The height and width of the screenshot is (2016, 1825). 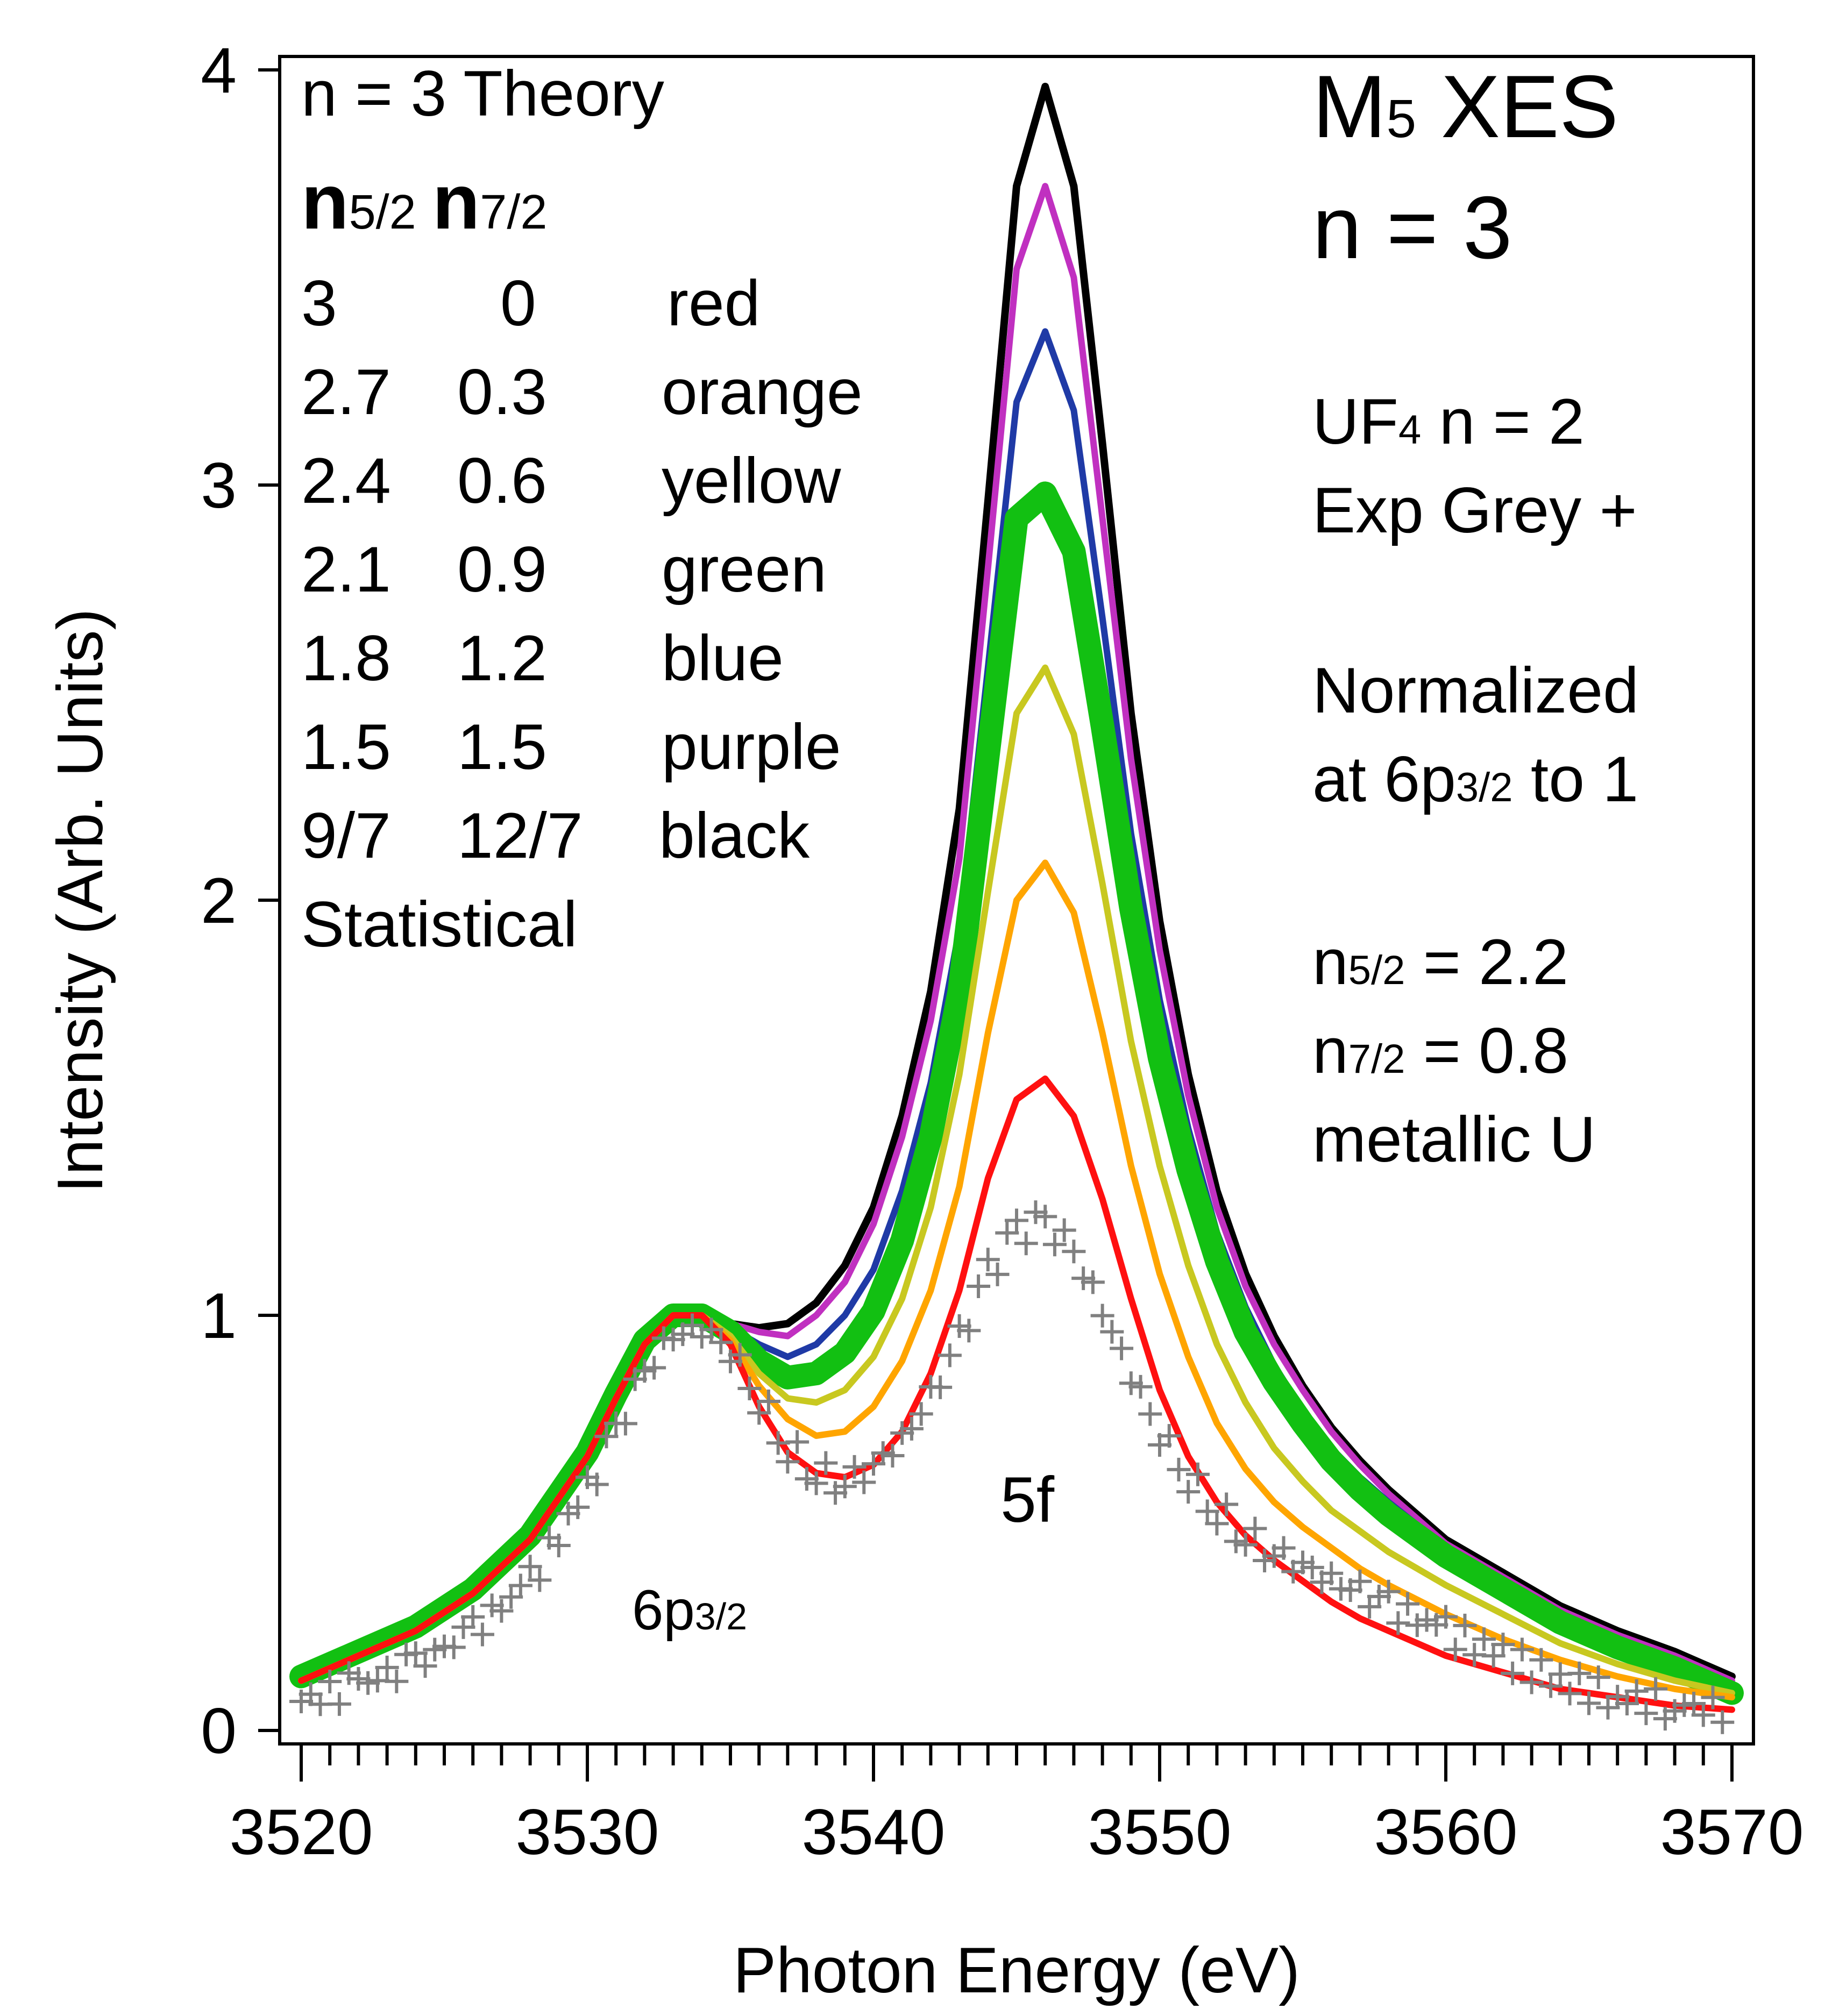 I want to click on annotation-5f: 5f, so click(x=1027, y=1500).